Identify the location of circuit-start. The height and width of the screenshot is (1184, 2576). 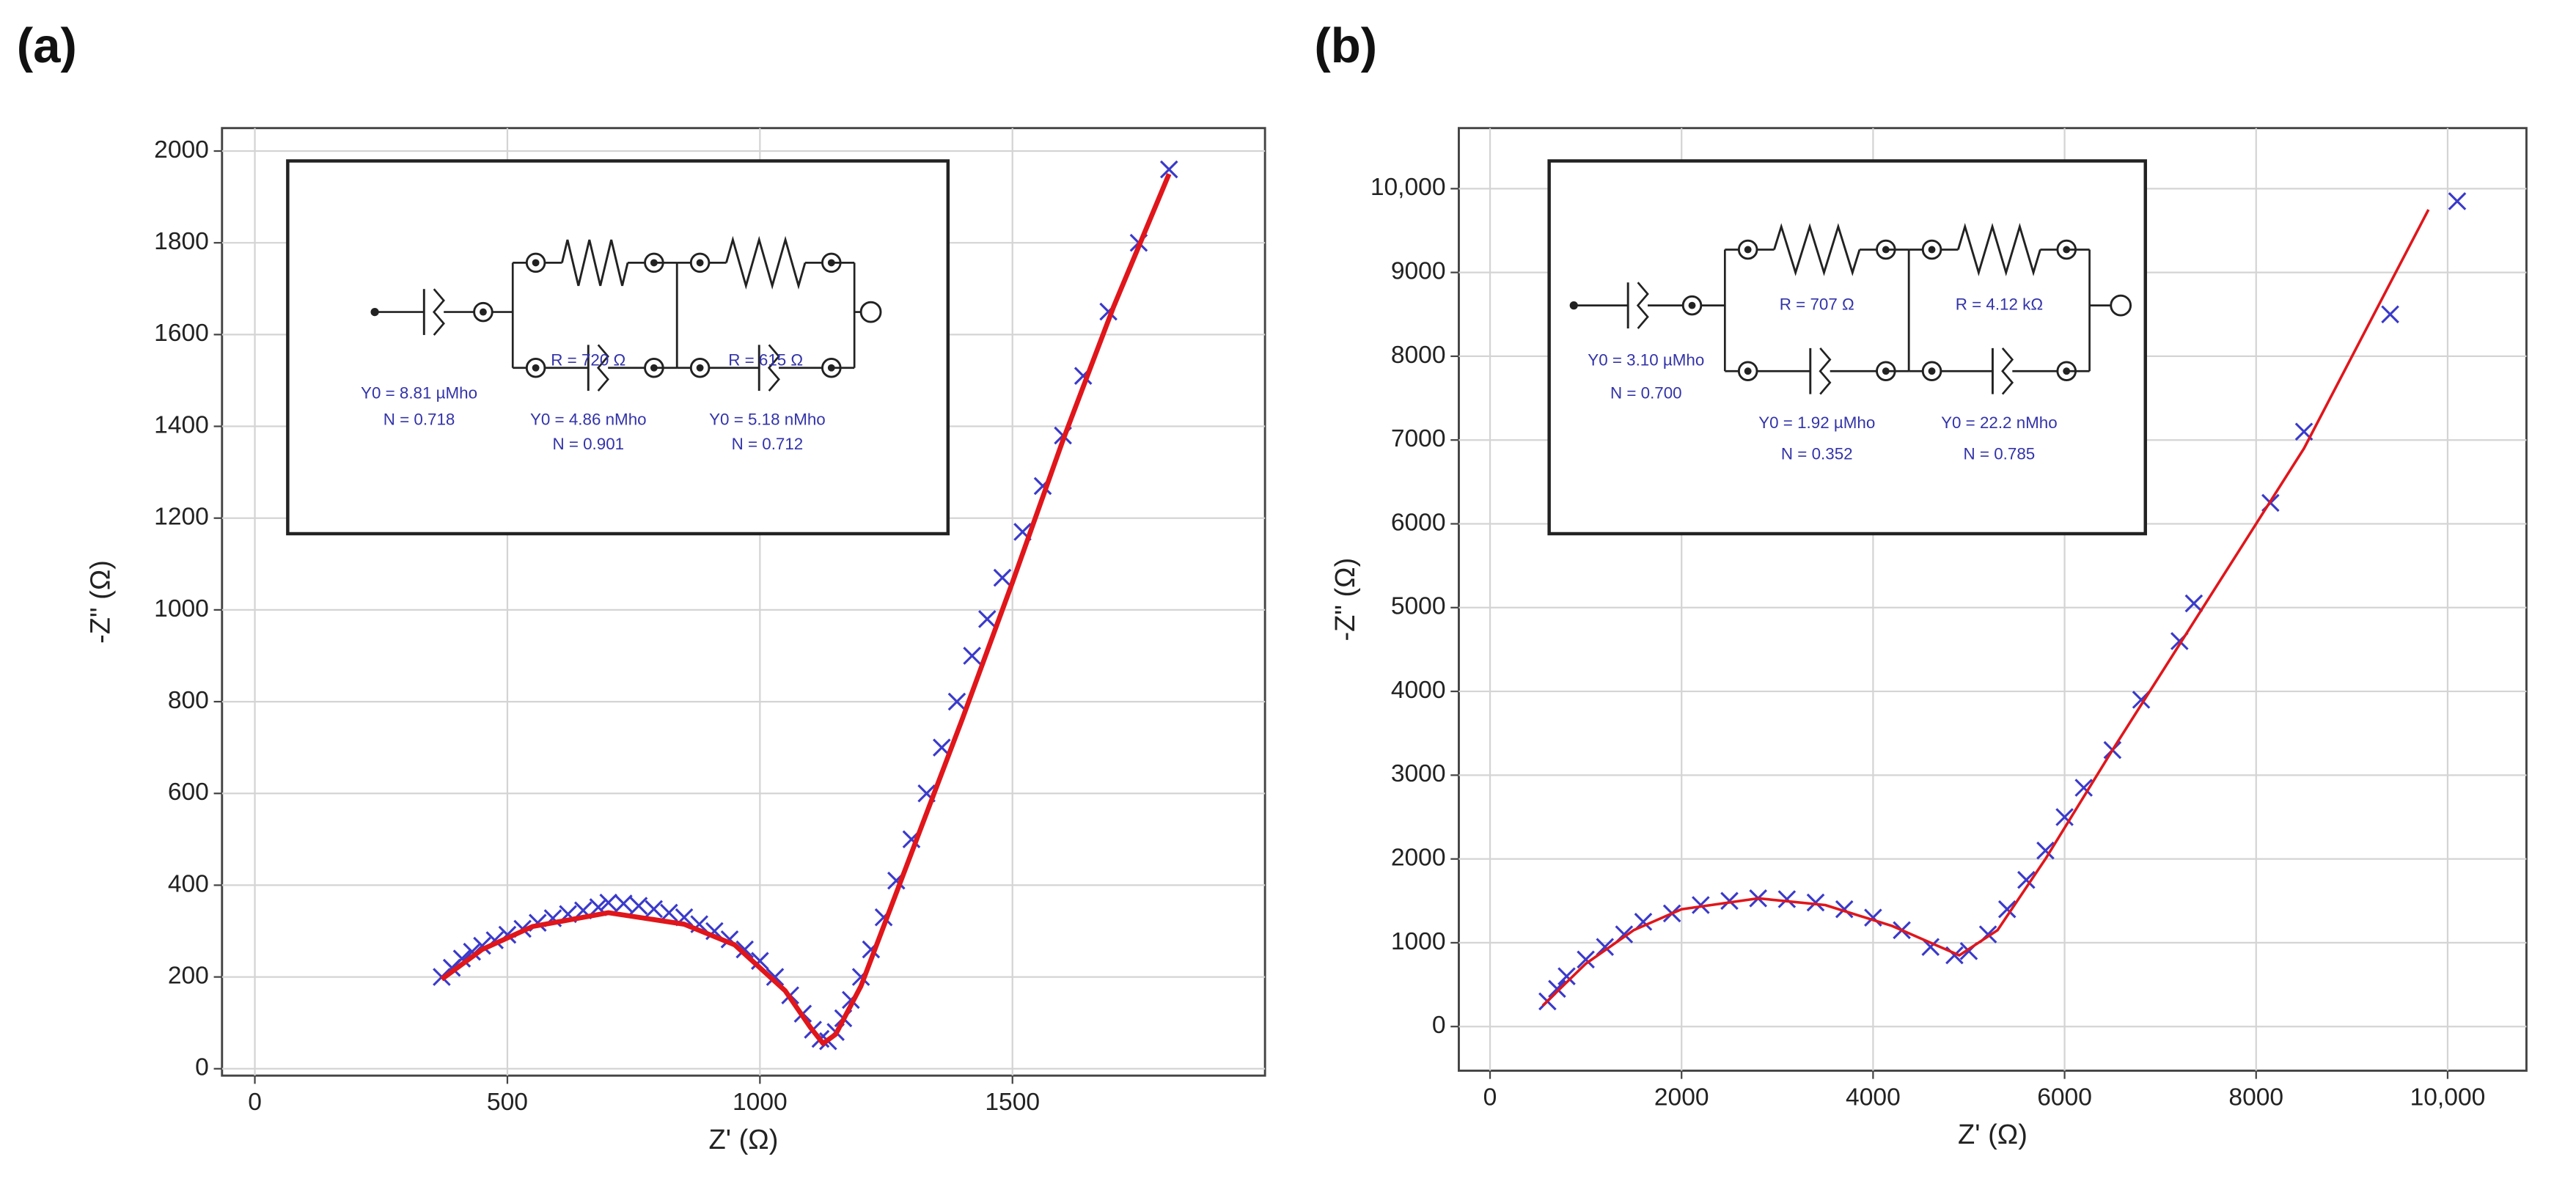
(1573, 305).